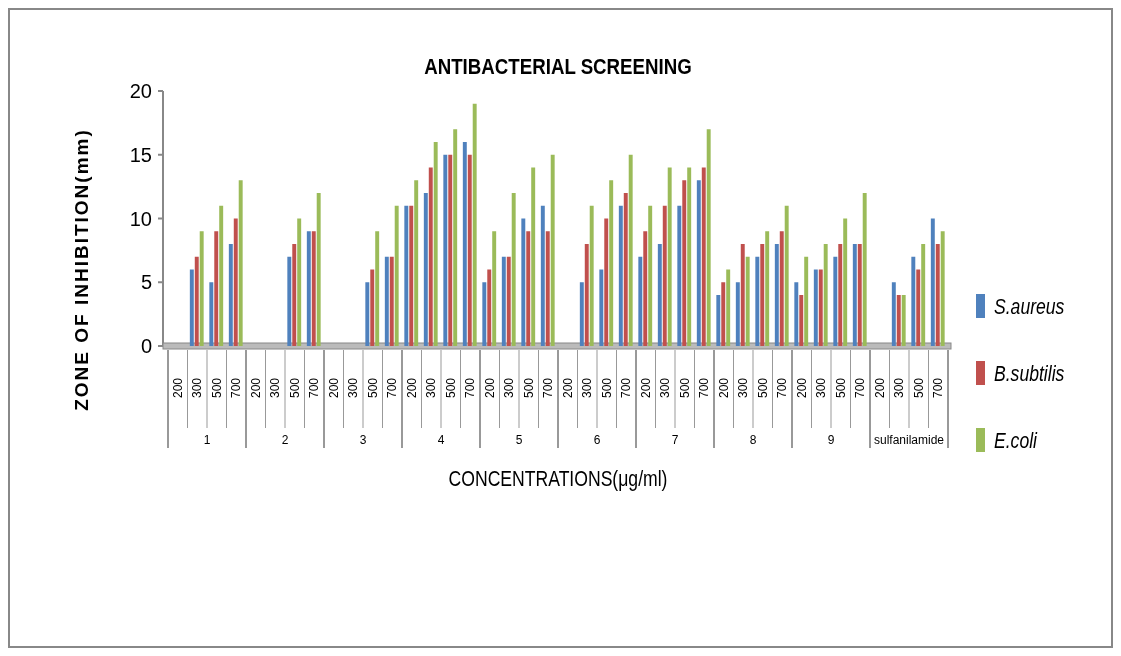 The width and height of the screenshot is (1121, 656). What do you see at coordinates (207, 440) in the screenshot?
I see `text: 1` at bounding box center [207, 440].